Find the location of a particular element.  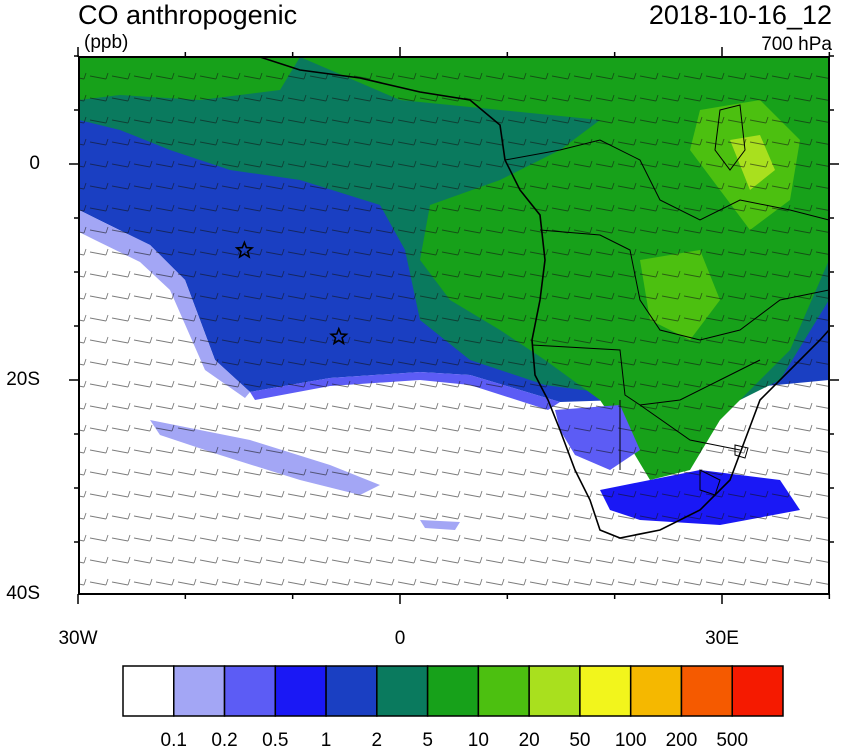

colorbar-label: 1 is located at coordinates (326, 740).